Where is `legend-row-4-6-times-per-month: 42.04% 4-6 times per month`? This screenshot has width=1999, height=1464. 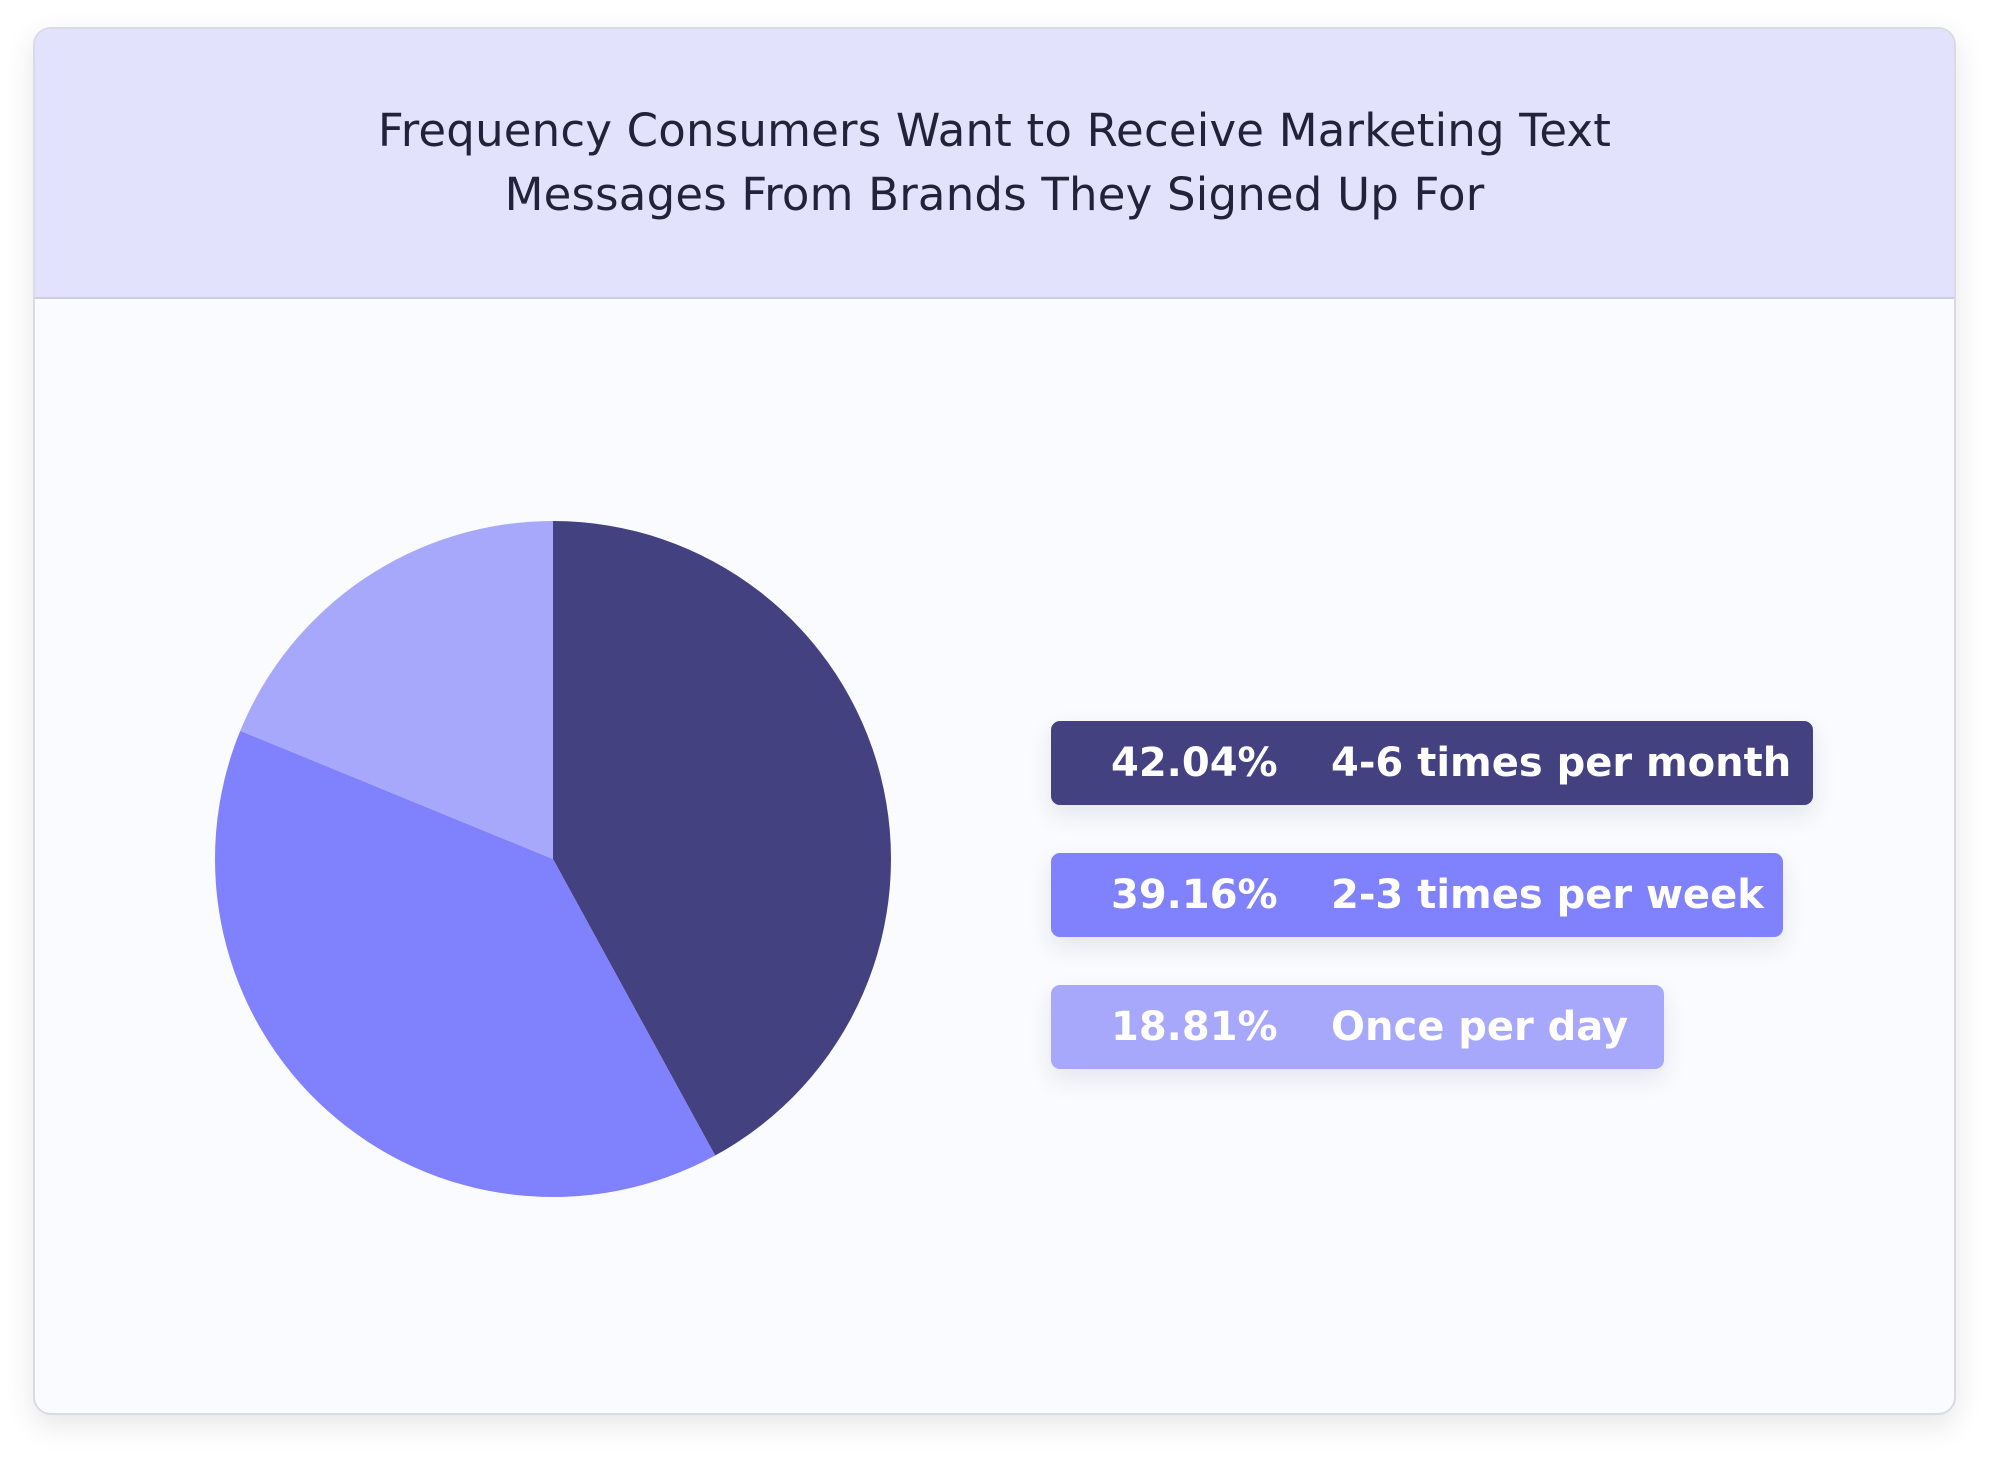 legend-row-4-6-times-per-month: 42.04% 4-6 times per month is located at coordinates (1432, 763).